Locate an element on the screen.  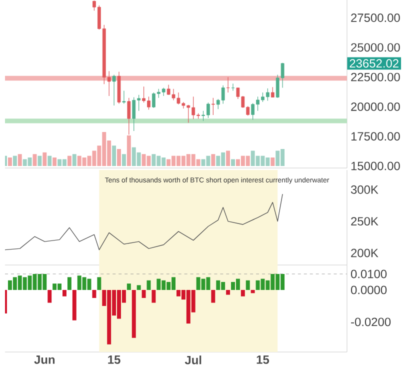
y-tick-label: 17500.00 is located at coordinates (375, 136).